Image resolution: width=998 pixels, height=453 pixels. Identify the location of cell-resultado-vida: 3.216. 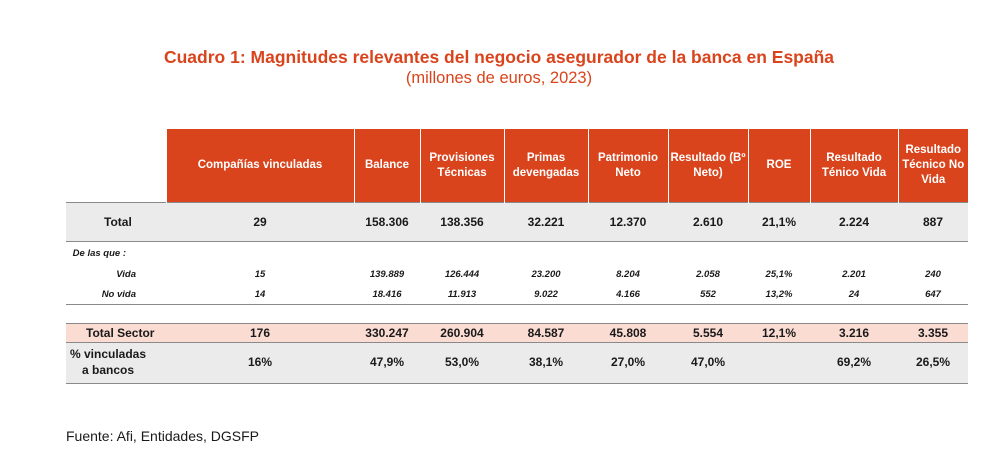
(854, 333).